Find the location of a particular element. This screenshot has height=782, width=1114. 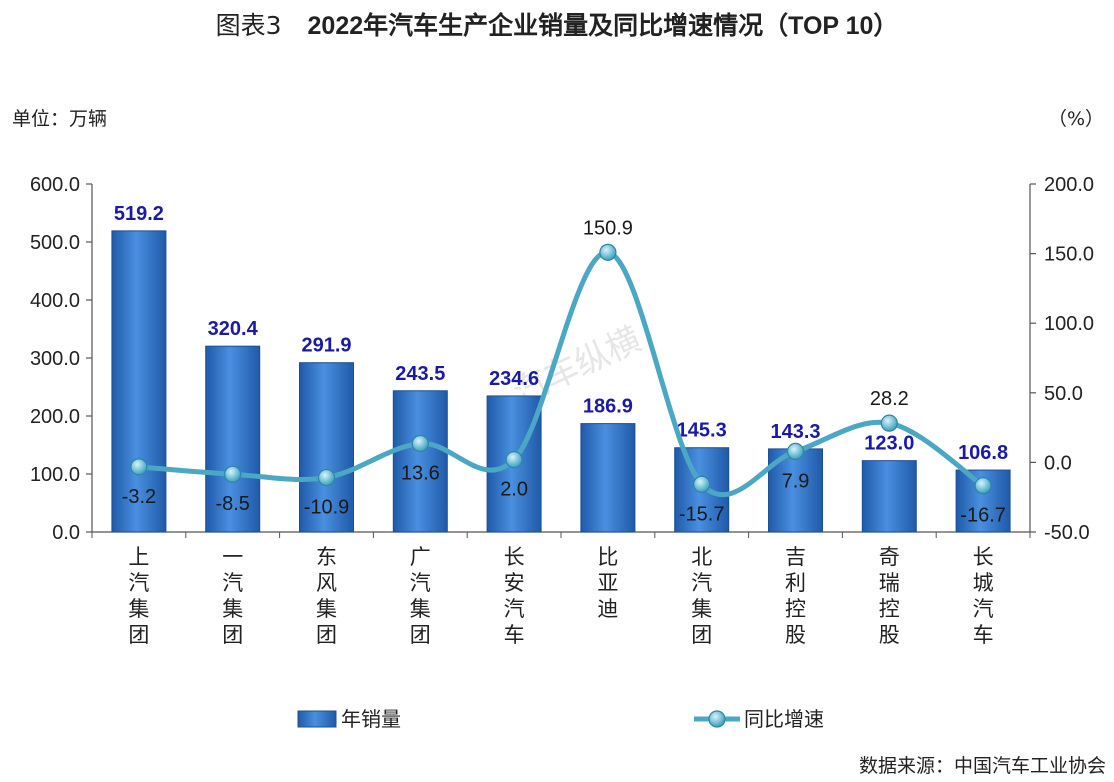

growth-value-label: 150.9 is located at coordinates (608, 228).